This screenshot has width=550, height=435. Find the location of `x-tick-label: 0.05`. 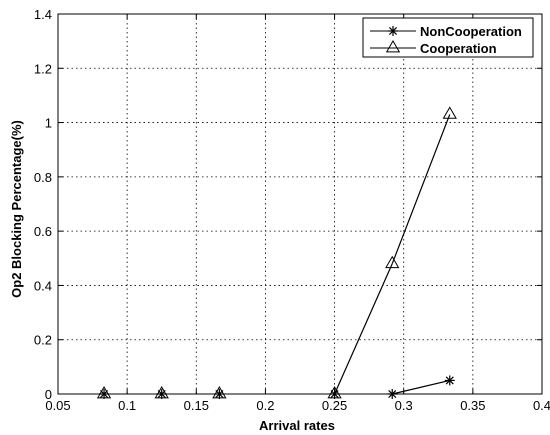

x-tick-label: 0.05 is located at coordinates (57, 405).